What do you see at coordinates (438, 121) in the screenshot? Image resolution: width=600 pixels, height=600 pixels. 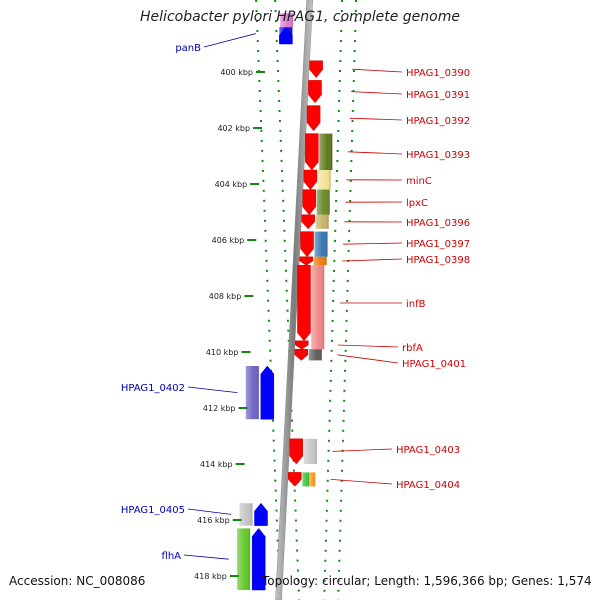 I see `gene-label-HPAG1_0392: HPAG1_0392` at bounding box center [438, 121].